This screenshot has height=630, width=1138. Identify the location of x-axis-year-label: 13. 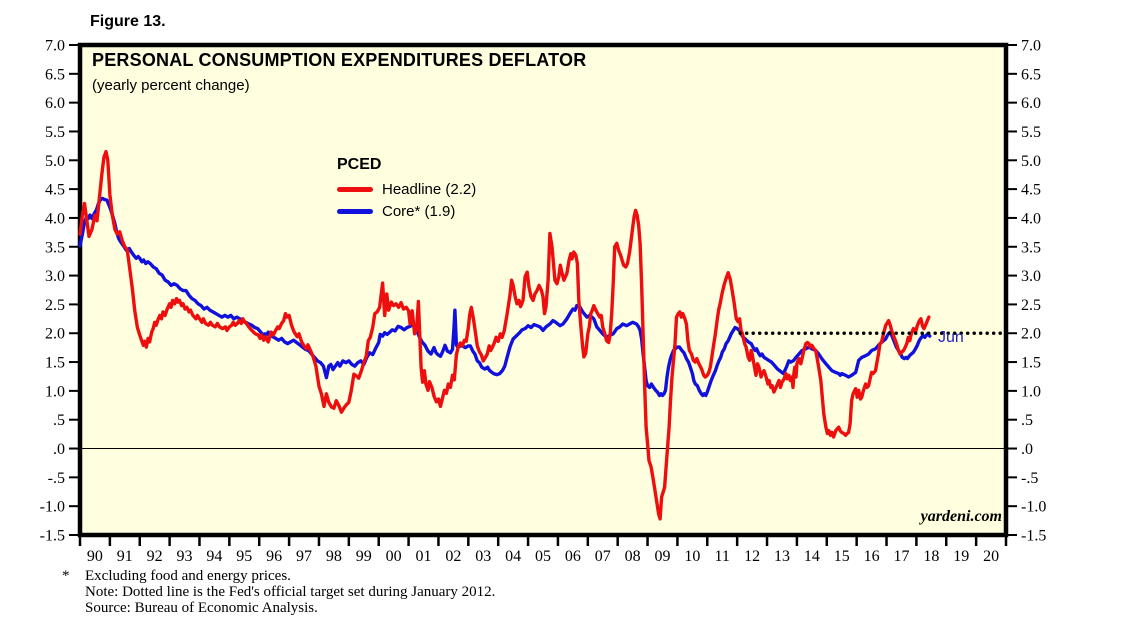
(782, 556).